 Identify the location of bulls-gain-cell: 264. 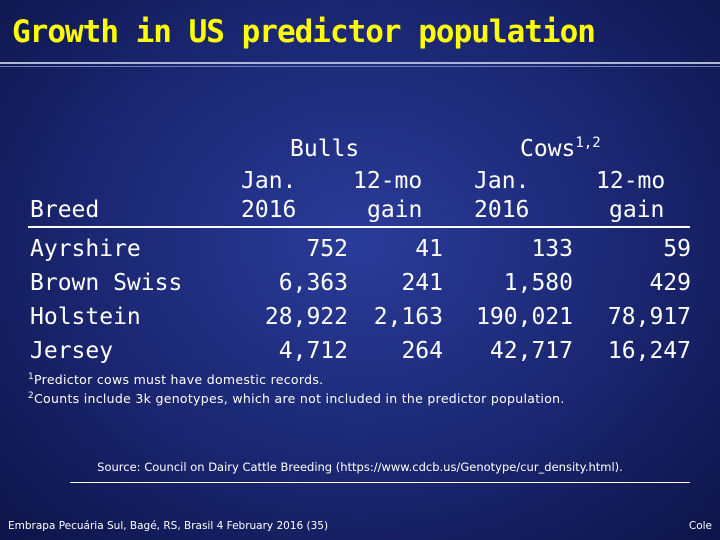
(422, 351).